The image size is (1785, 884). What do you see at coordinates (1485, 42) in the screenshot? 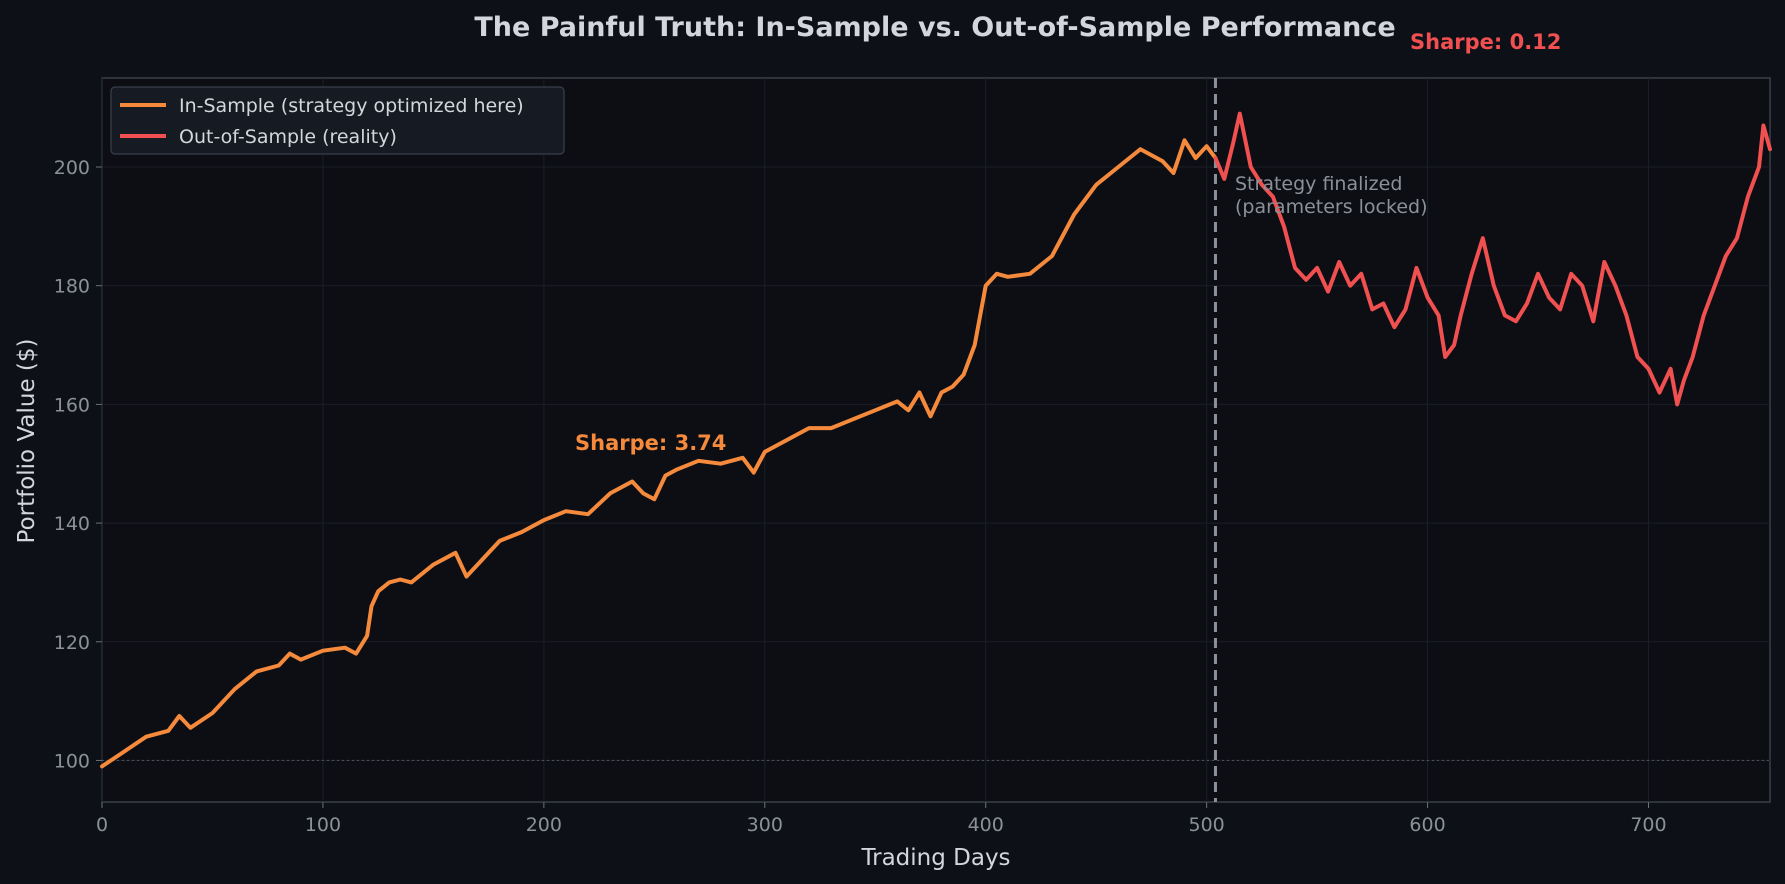
I see `out-of-sample-sharpe-label: Sharpe: 0.12` at bounding box center [1485, 42].